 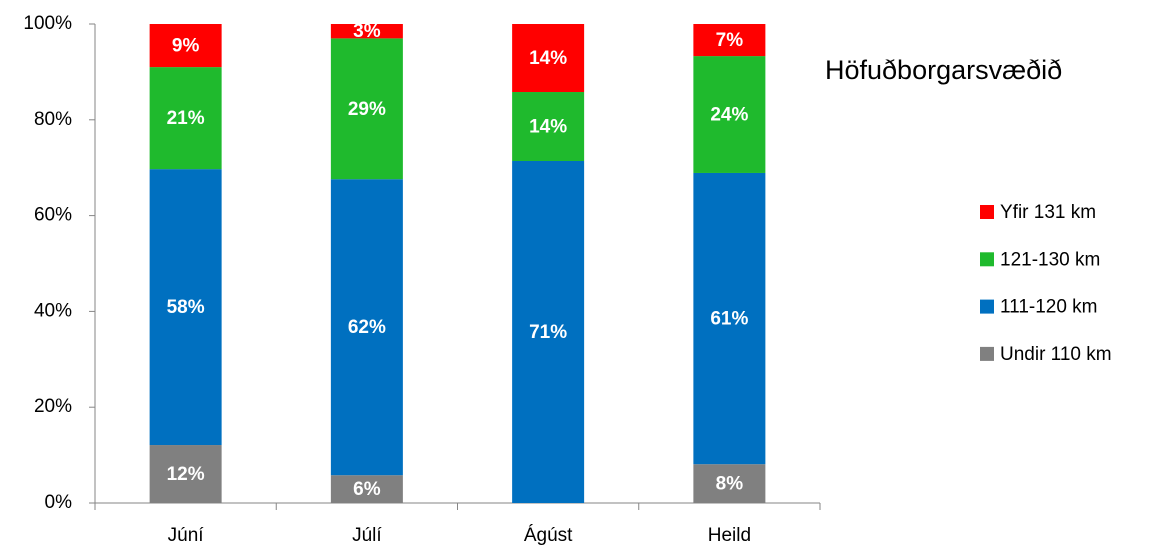 What do you see at coordinates (53, 406) in the screenshot?
I see `y-tick-label: 20%` at bounding box center [53, 406].